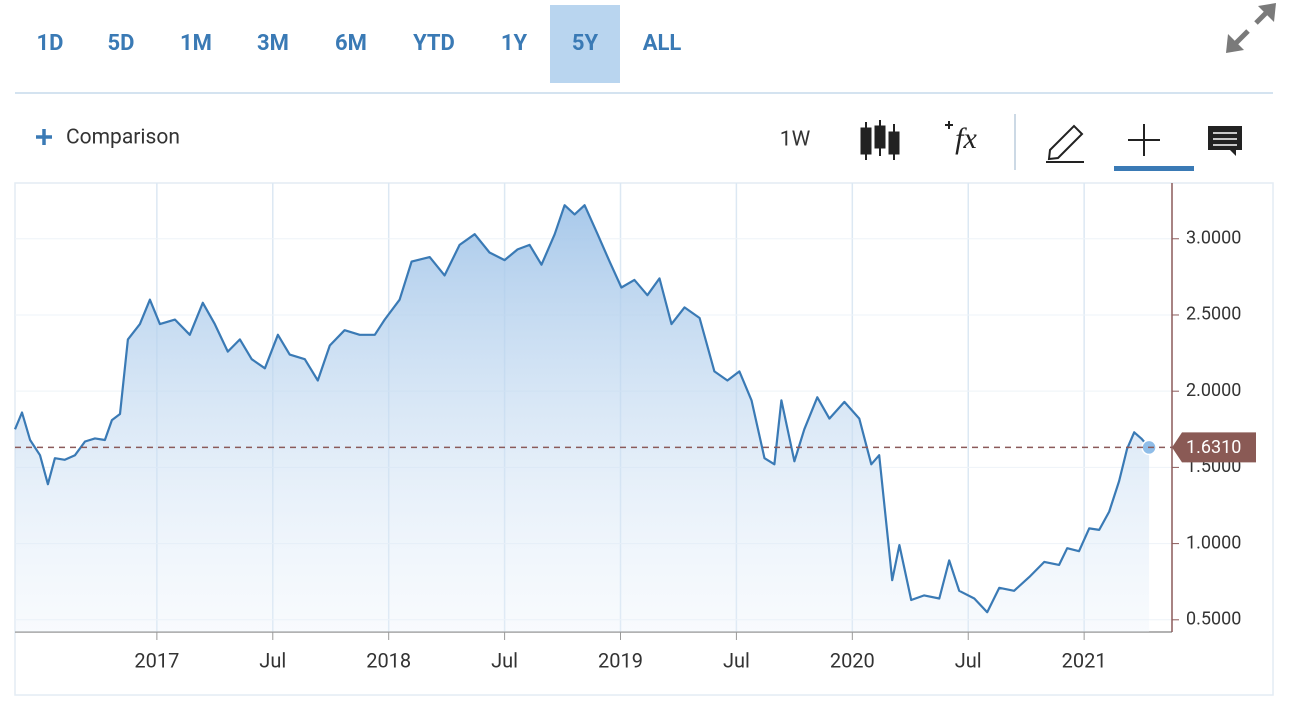 This screenshot has width=1310, height=712. I want to click on range-button: ALL, so click(662, 43).